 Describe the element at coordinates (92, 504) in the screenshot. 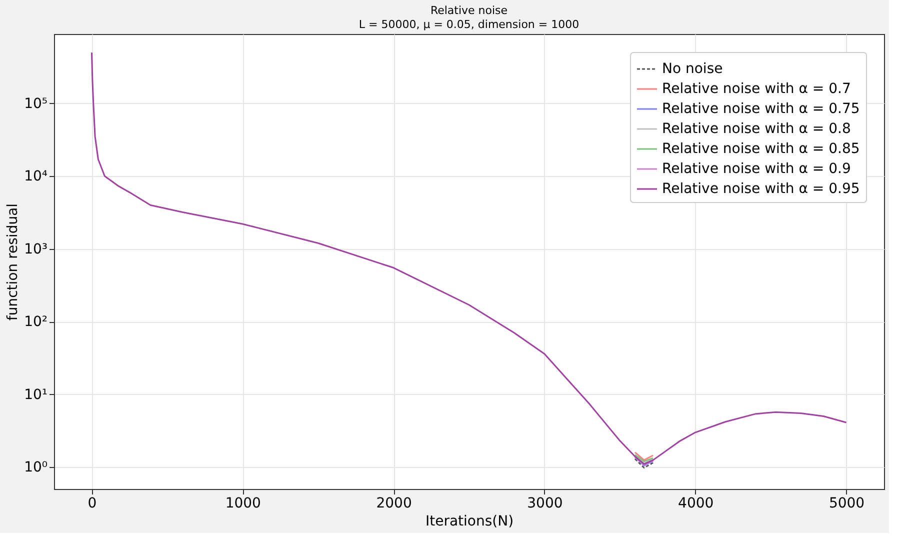

I see `x-tick-label: 0` at that location.